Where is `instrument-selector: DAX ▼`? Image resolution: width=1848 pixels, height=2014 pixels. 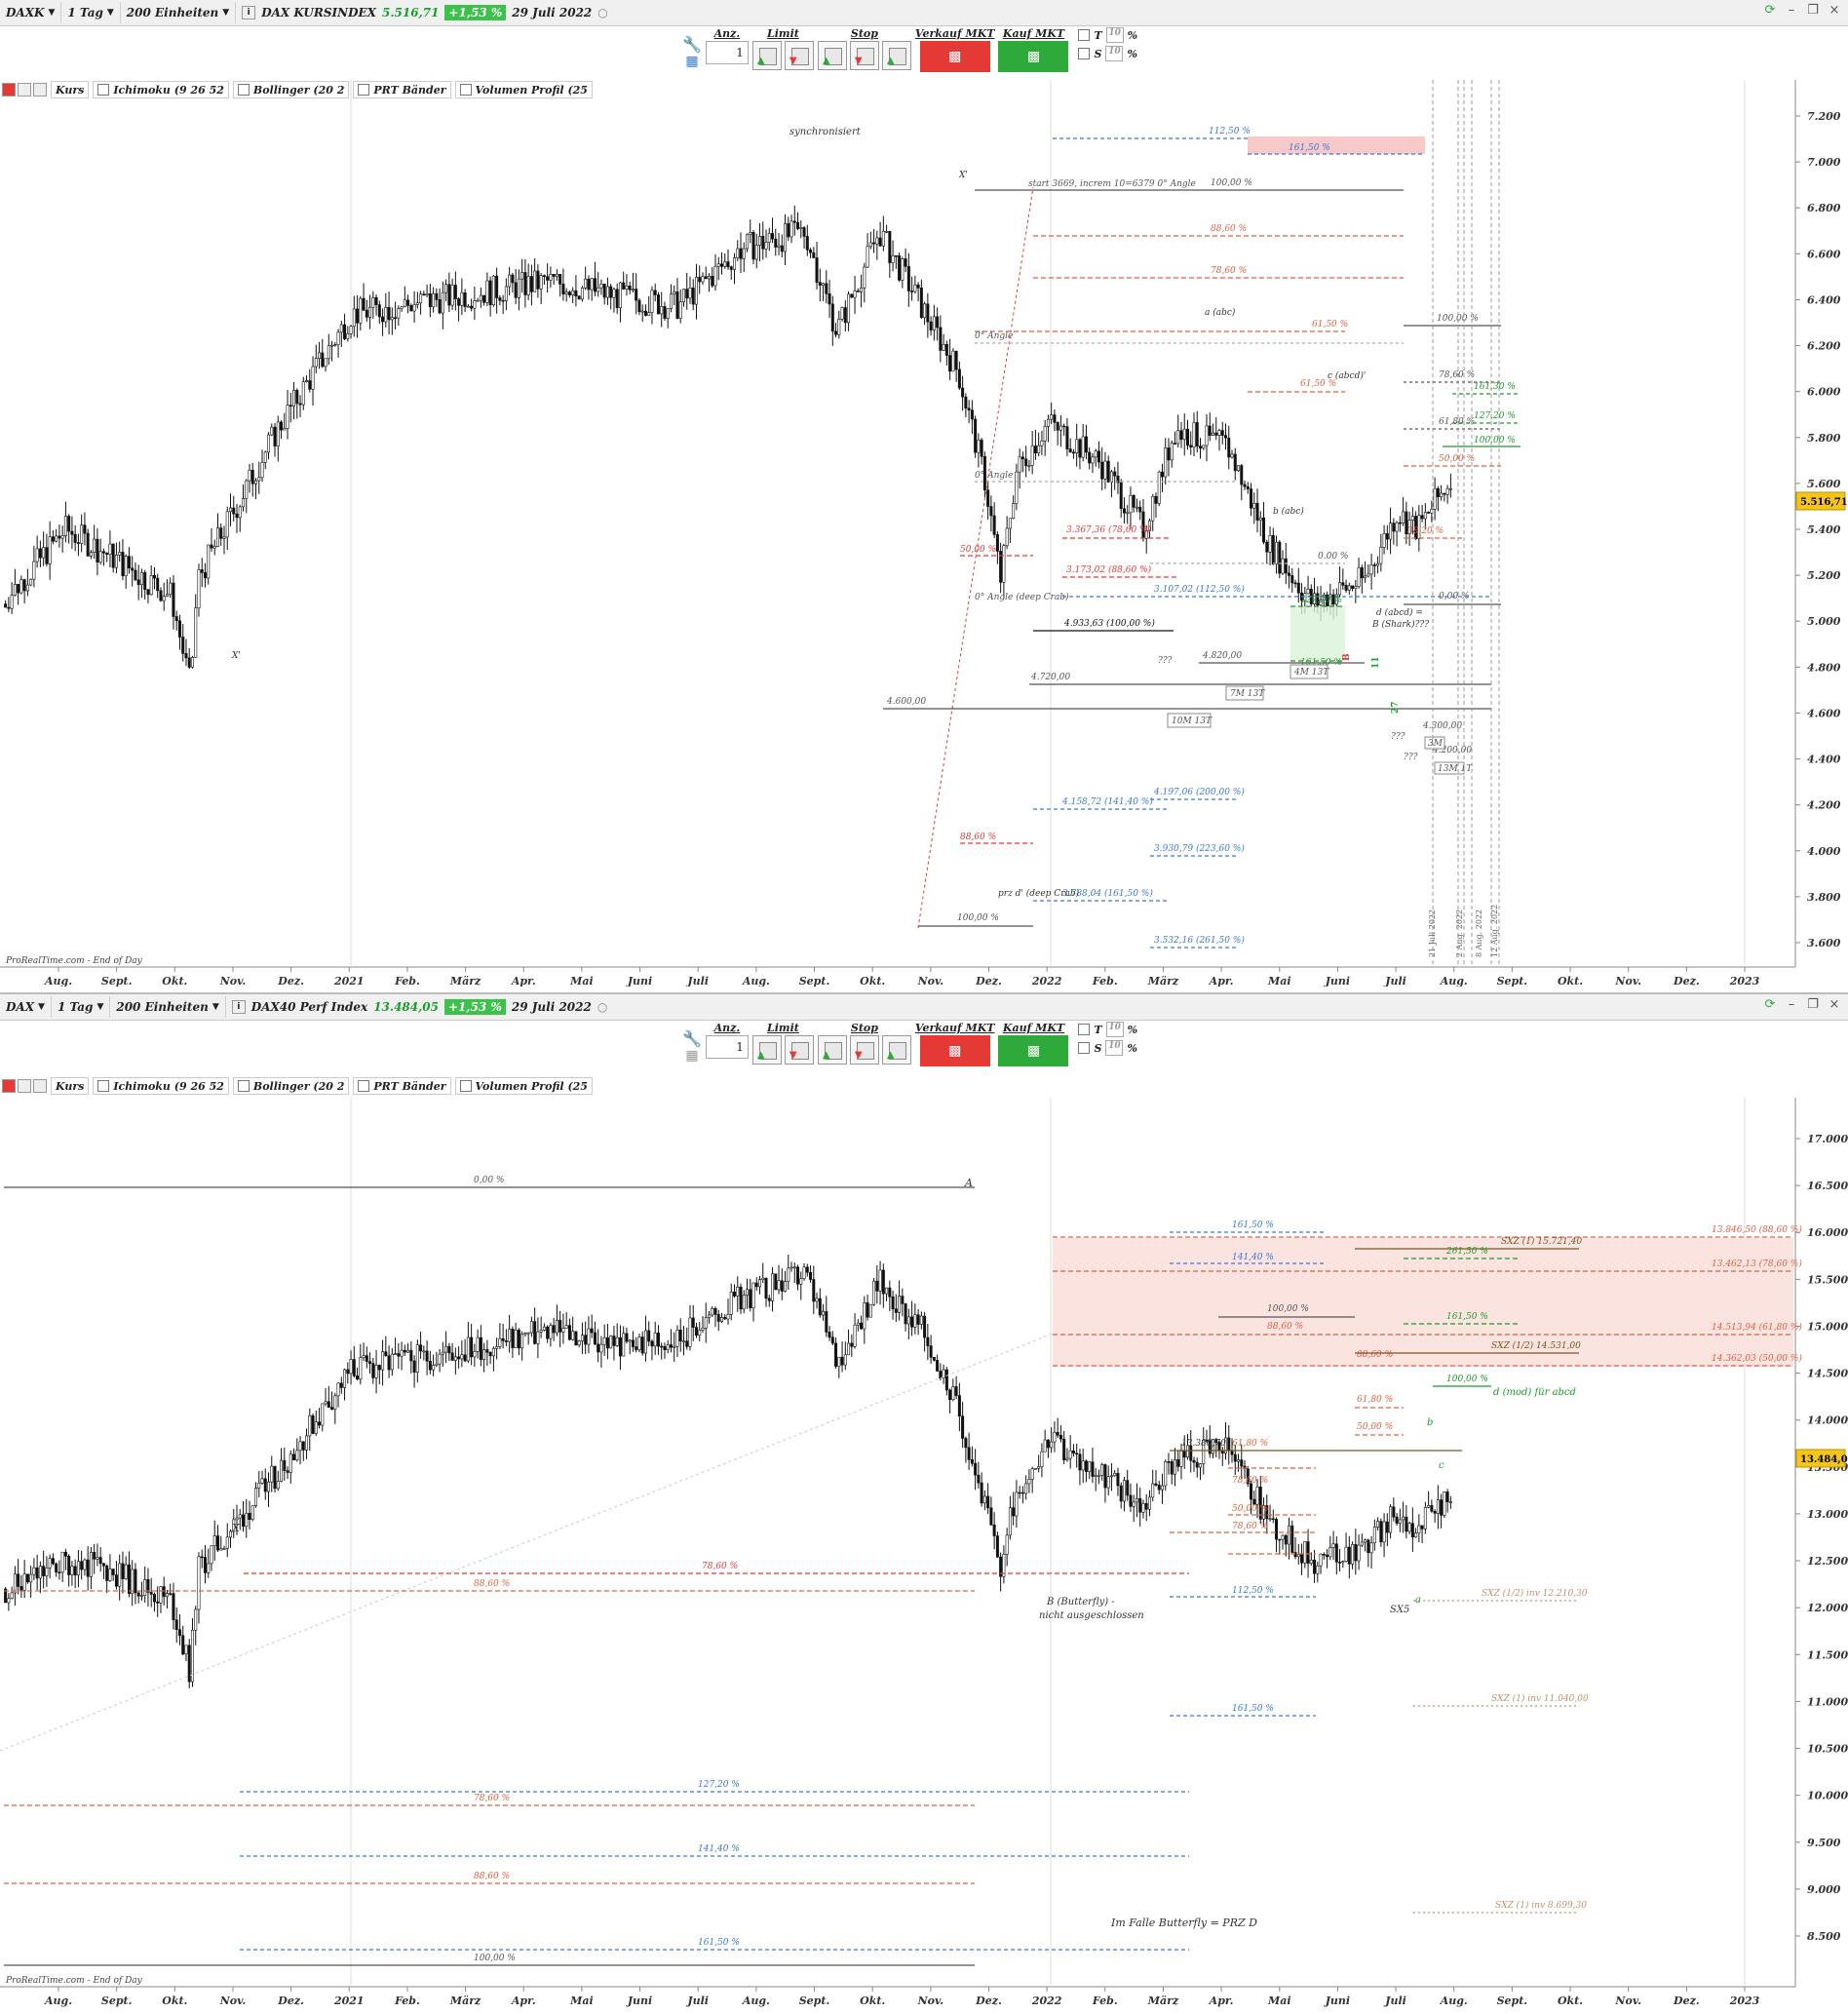
instrument-selector: DAX ▼ is located at coordinates (26, 1007).